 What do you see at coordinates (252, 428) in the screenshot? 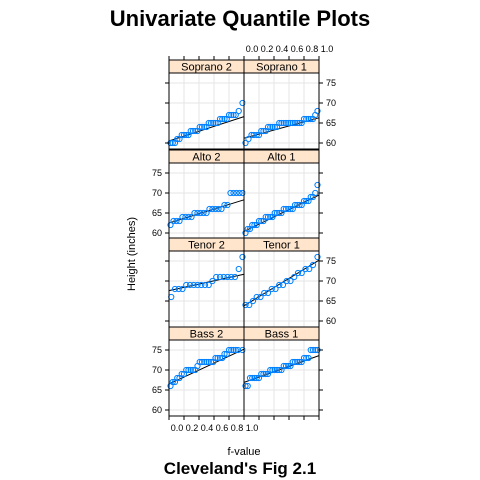
I see `x-tick-label: 1.0` at bounding box center [252, 428].